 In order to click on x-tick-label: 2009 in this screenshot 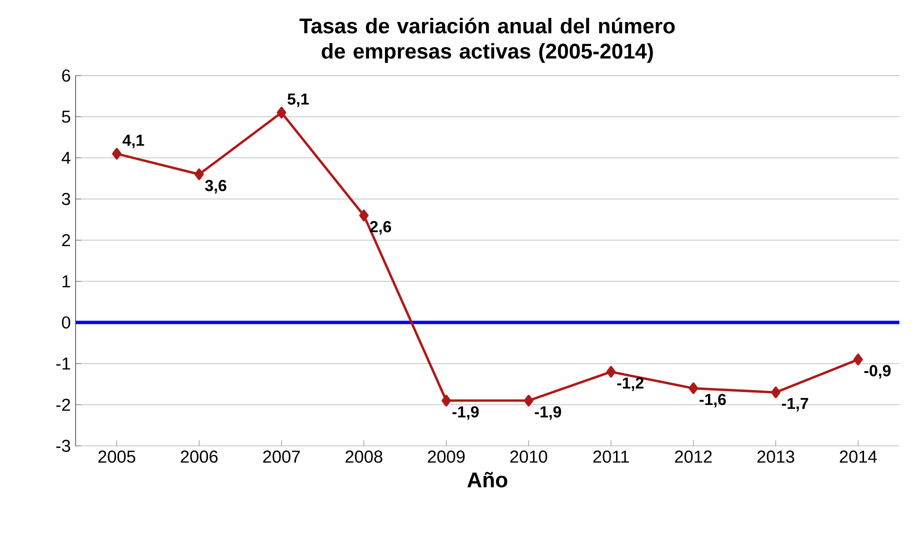, I will do `click(446, 457)`.